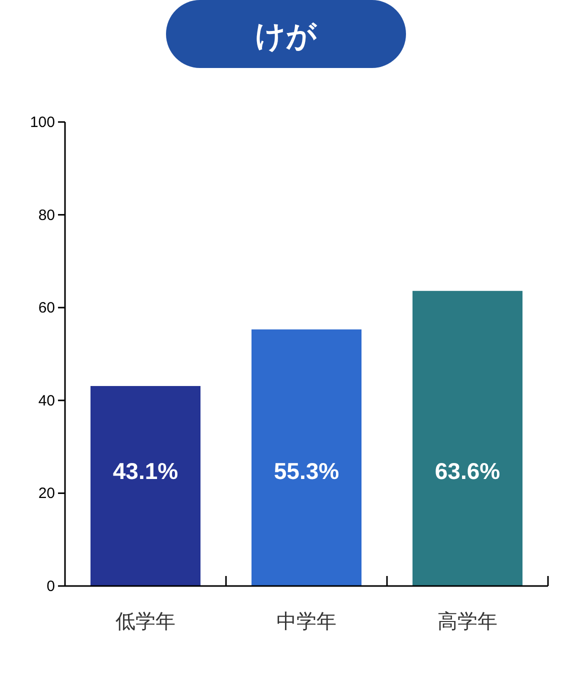 This screenshot has height=674, width=570. What do you see at coordinates (46, 401) in the screenshot?
I see `y-tick-label: 40` at bounding box center [46, 401].